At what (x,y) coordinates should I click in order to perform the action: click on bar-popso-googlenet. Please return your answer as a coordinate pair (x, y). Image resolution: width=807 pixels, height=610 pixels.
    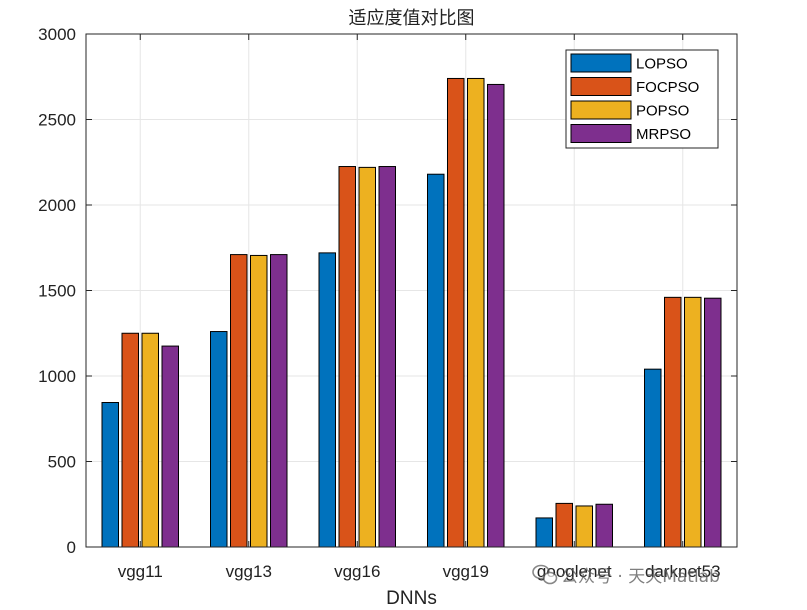
    Looking at the image, I should click on (584, 526).